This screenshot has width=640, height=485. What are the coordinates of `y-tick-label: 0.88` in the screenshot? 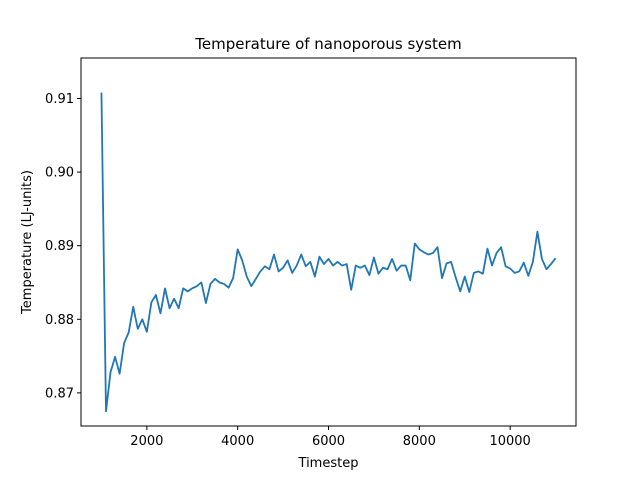 It's located at (59, 320).